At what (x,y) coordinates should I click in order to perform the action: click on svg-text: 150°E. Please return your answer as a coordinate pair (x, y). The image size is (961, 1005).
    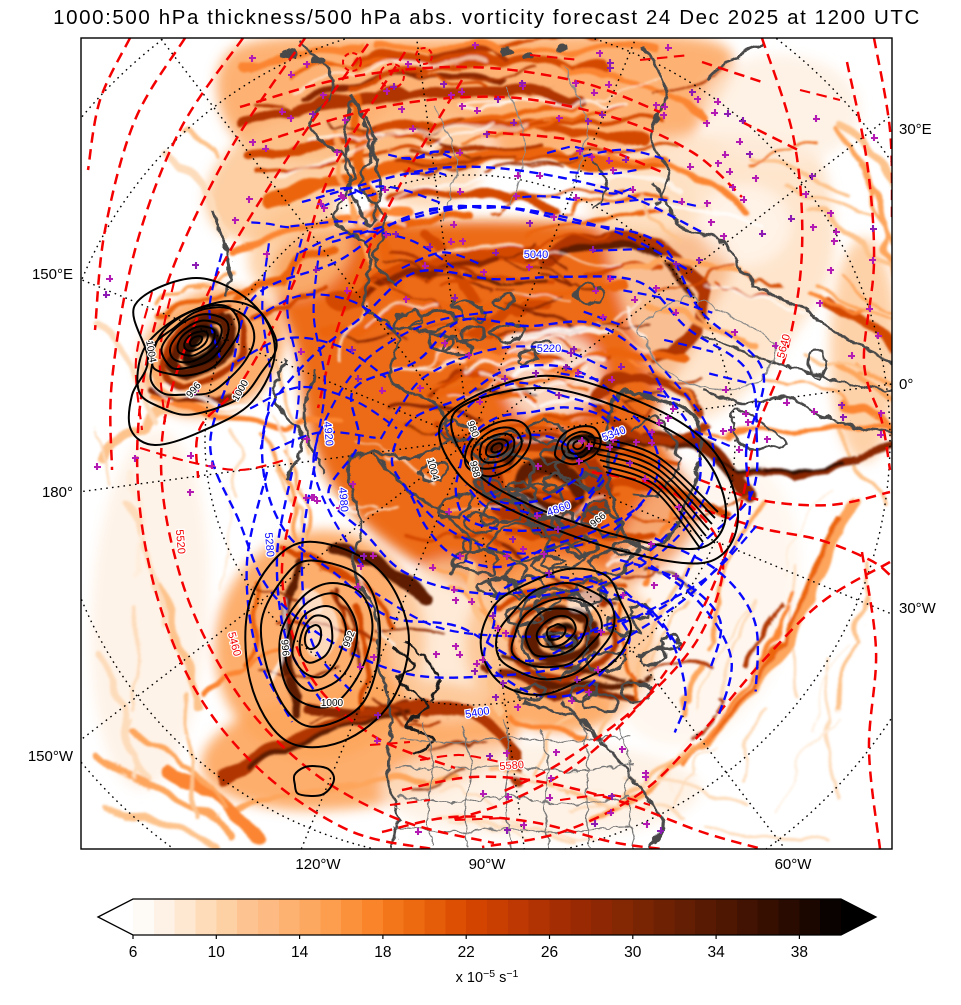
    Looking at the image, I should click on (52, 274).